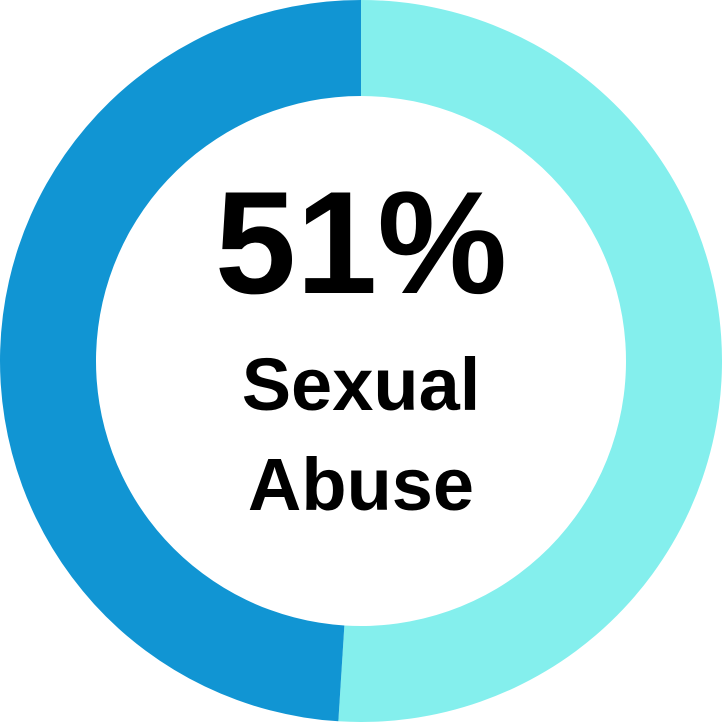 The image size is (722, 722). What do you see at coordinates (361, 484) in the screenshot?
I see `center-label-line2: Abuse` at bounding box center [361, 484].